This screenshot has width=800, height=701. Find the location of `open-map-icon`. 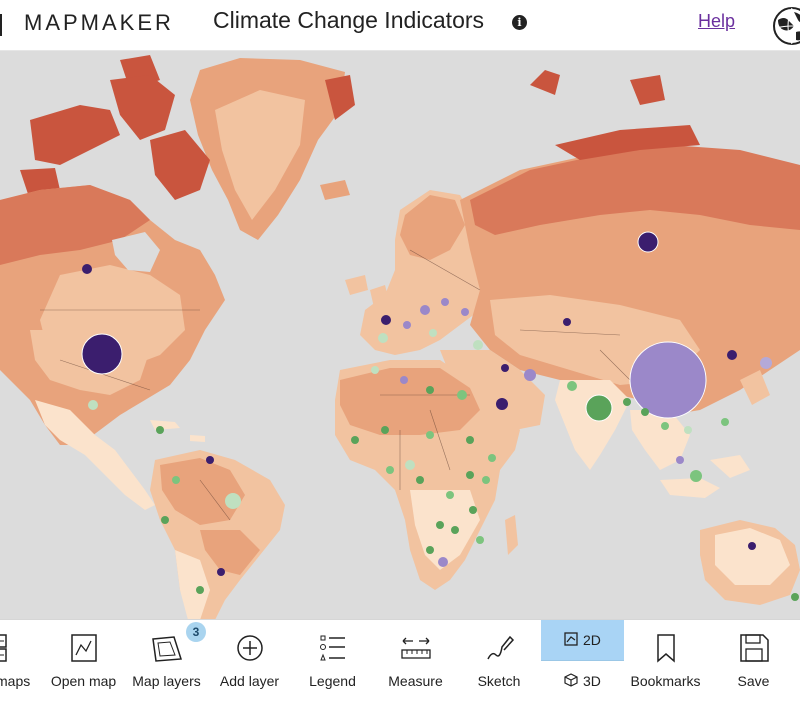

open-map-icon is located at coordinates (83, 648).